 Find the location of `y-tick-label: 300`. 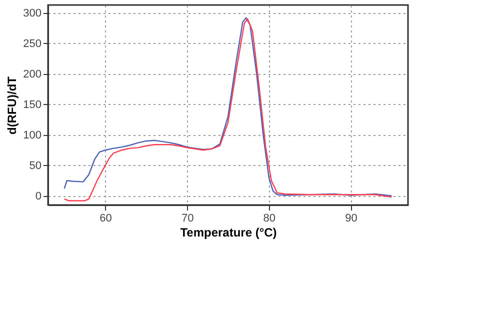

y-tick-label: 300 is located at coordinates (32, 13).